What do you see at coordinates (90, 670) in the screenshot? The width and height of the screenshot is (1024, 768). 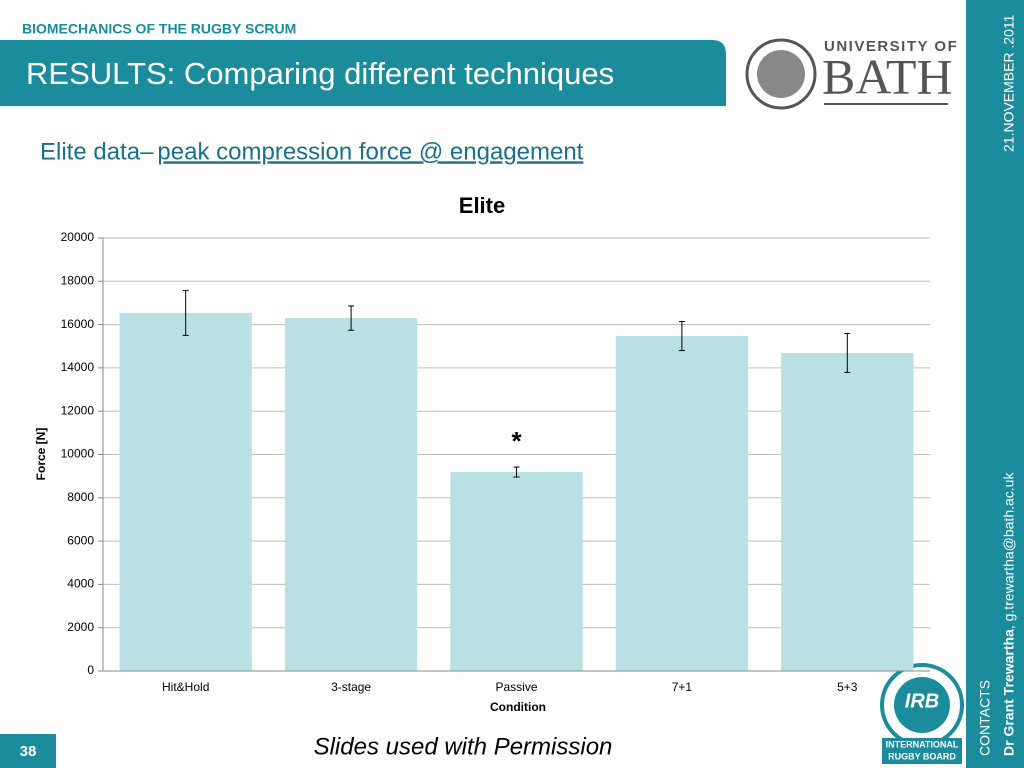 I see `y-tick-label: 0` at bounding box center [90, 670].